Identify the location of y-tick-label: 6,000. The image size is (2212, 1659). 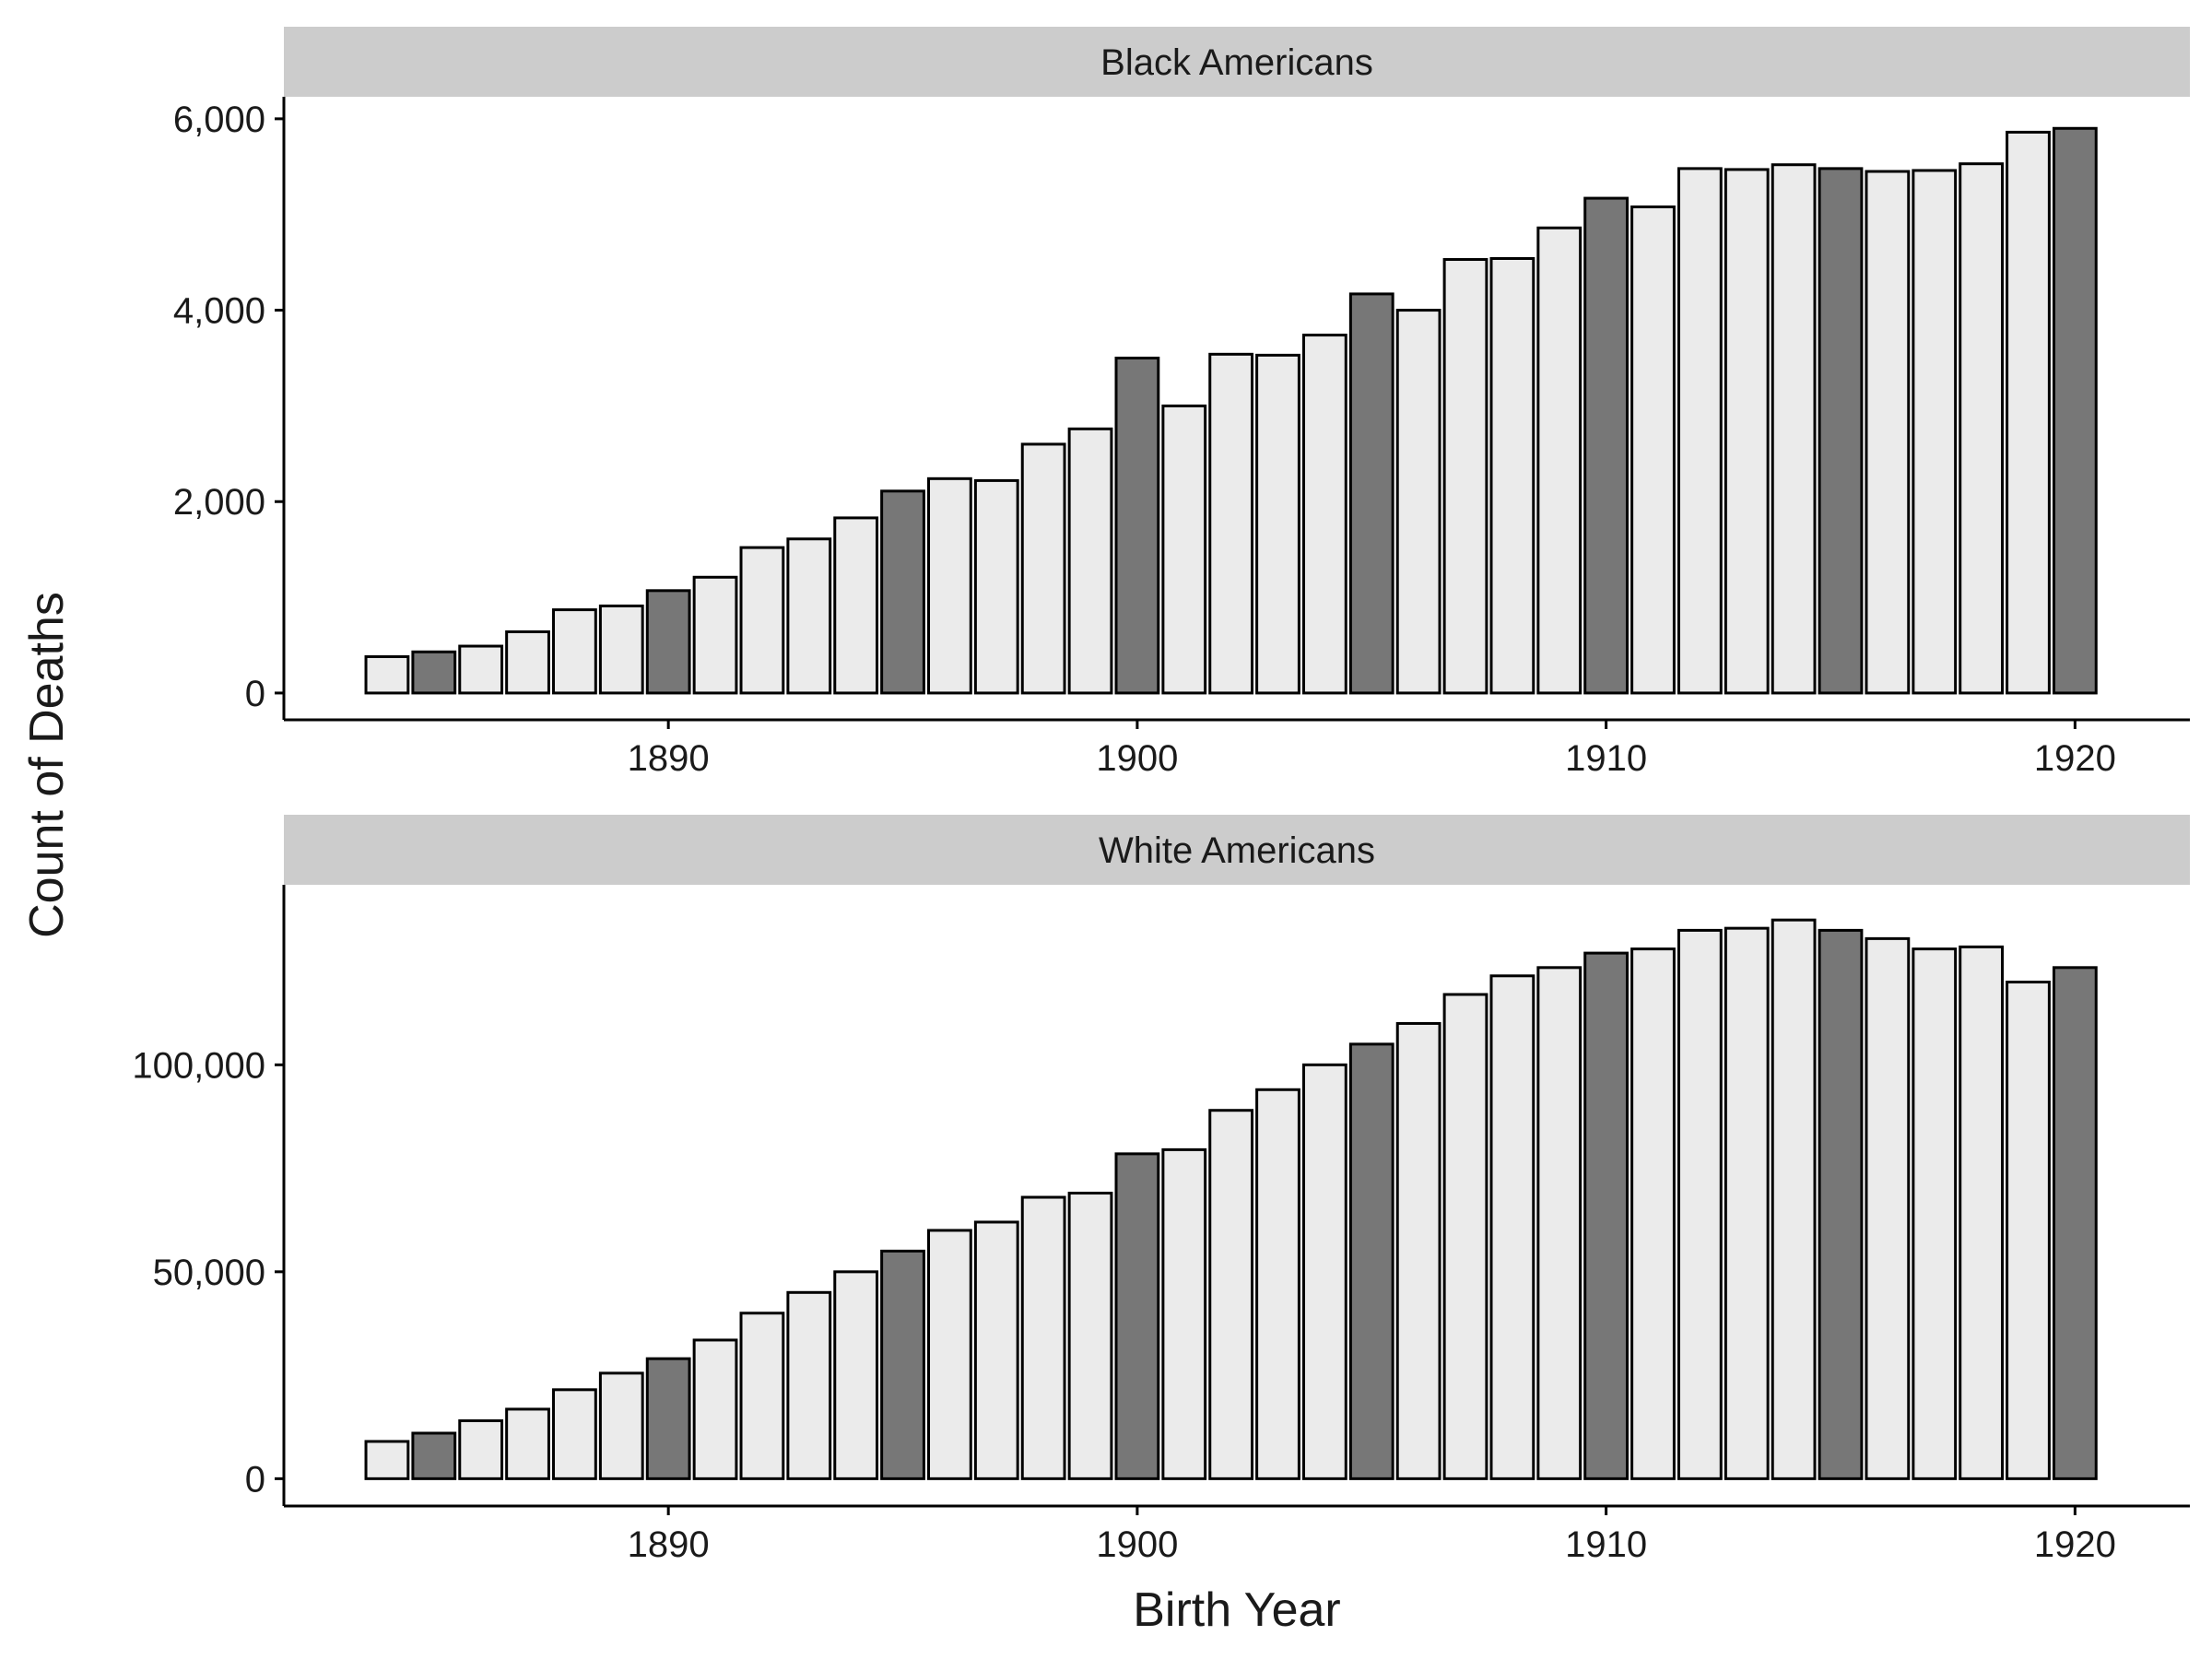
(219, 120).